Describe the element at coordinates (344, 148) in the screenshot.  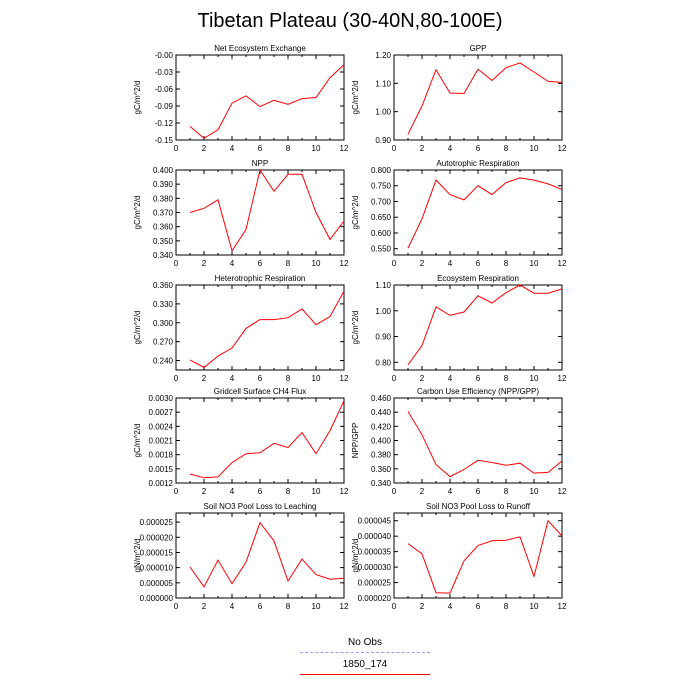
I see `chart-1-xtick-label-6: 12` at that location.